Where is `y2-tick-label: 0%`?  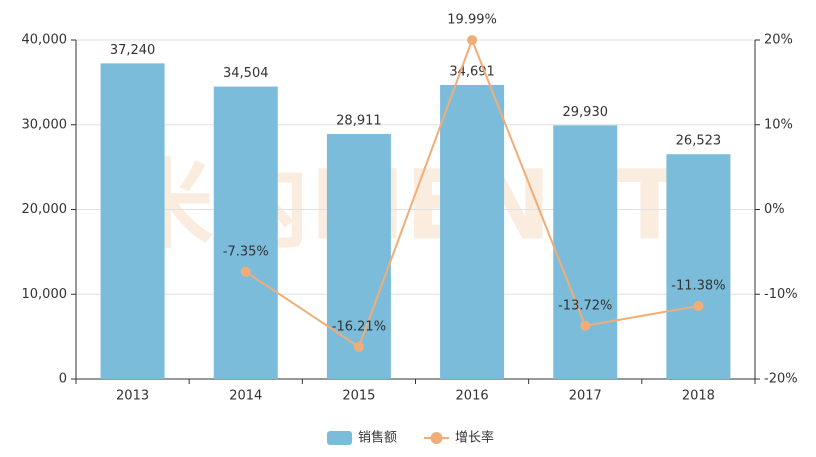
y2-tick-label: 0% is located at coordinates (774, 209).